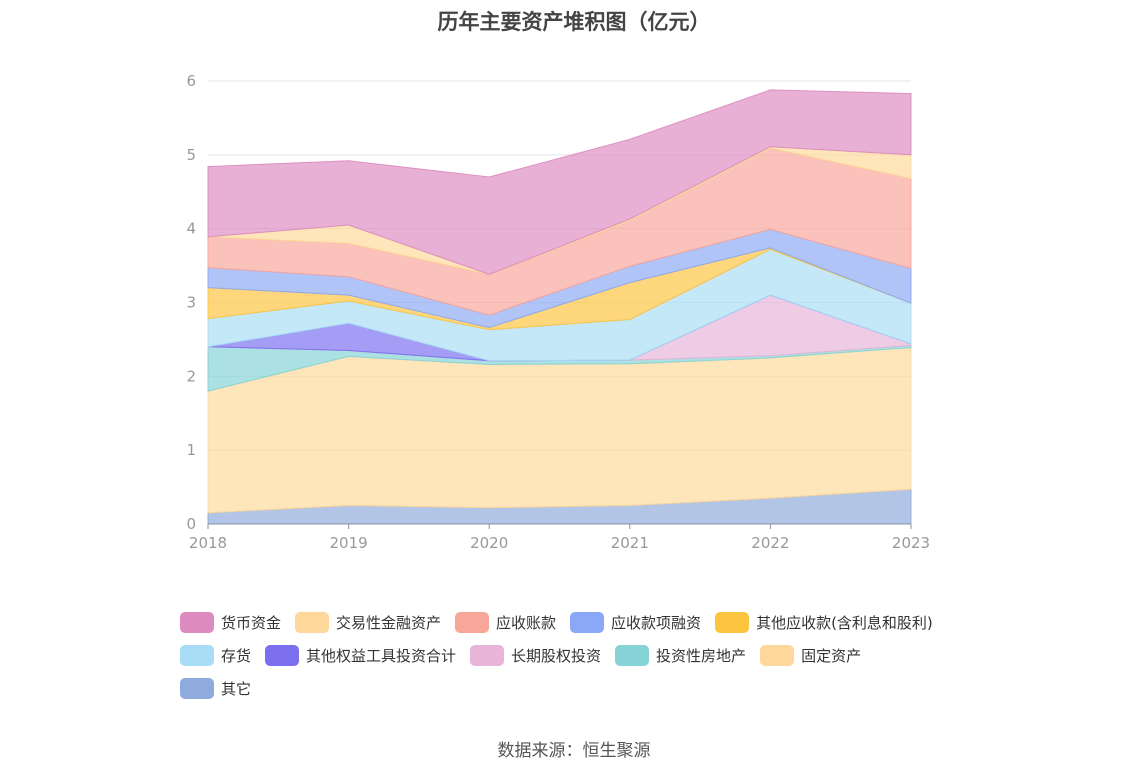 The width and height of the screenshot is (1148, 776). I want to click on legend-item: 应收账款, so click(505, 622).